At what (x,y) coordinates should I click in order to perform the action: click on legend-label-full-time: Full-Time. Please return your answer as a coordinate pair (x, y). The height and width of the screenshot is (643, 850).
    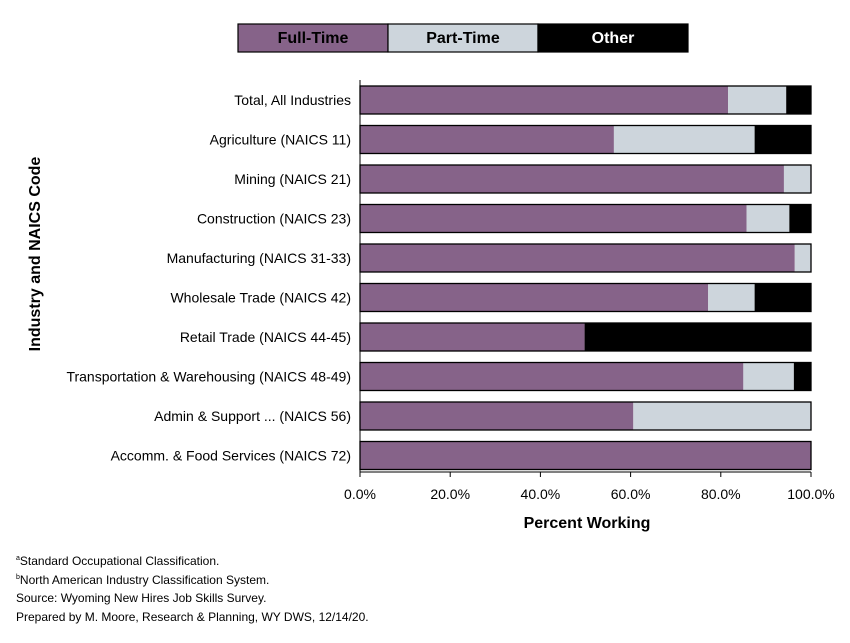
    Looking at the image, I should click on (313, 38).